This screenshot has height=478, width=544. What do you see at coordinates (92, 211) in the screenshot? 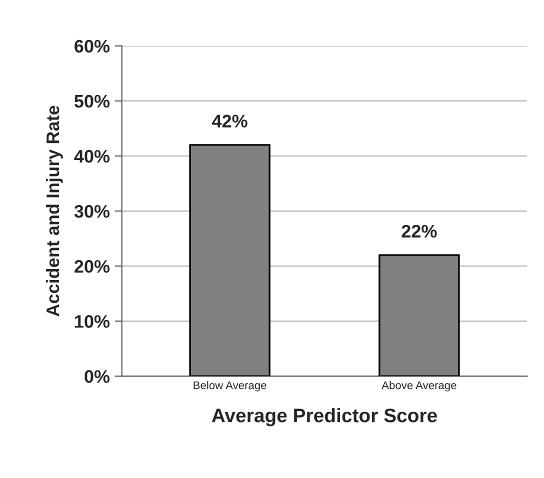
I see `y-tick-label: 30%` at bounding box center [92, 211].